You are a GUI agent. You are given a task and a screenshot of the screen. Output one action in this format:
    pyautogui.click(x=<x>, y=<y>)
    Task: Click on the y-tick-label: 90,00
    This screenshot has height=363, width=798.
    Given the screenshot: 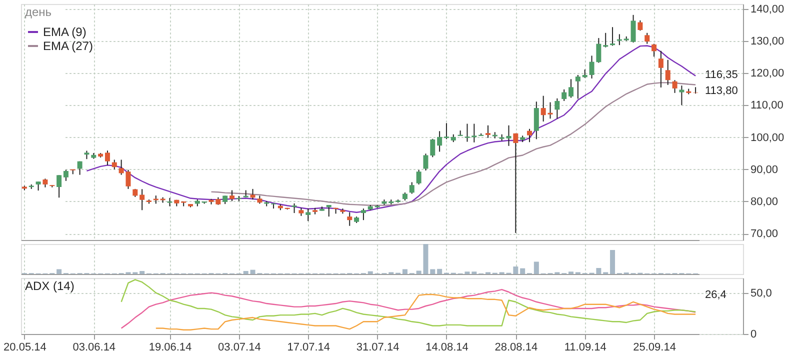 What is the action you would take?
    pyautogui.click(x=764, y=170)
    